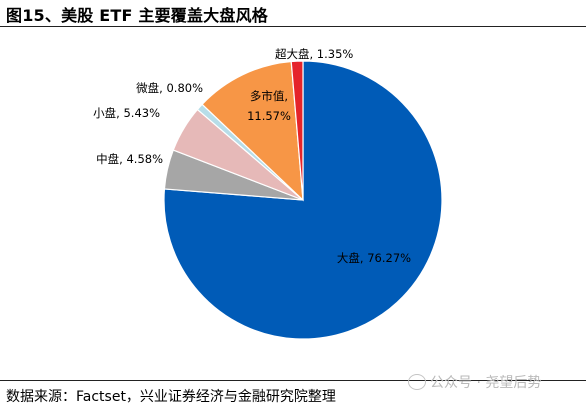 The height and width of the screenshot is (407, 586). Describe the element at coordinates (314, 54) in the screenshot. I see `slice-label-mega-cap: 超大盘, 1.35%` at that location.